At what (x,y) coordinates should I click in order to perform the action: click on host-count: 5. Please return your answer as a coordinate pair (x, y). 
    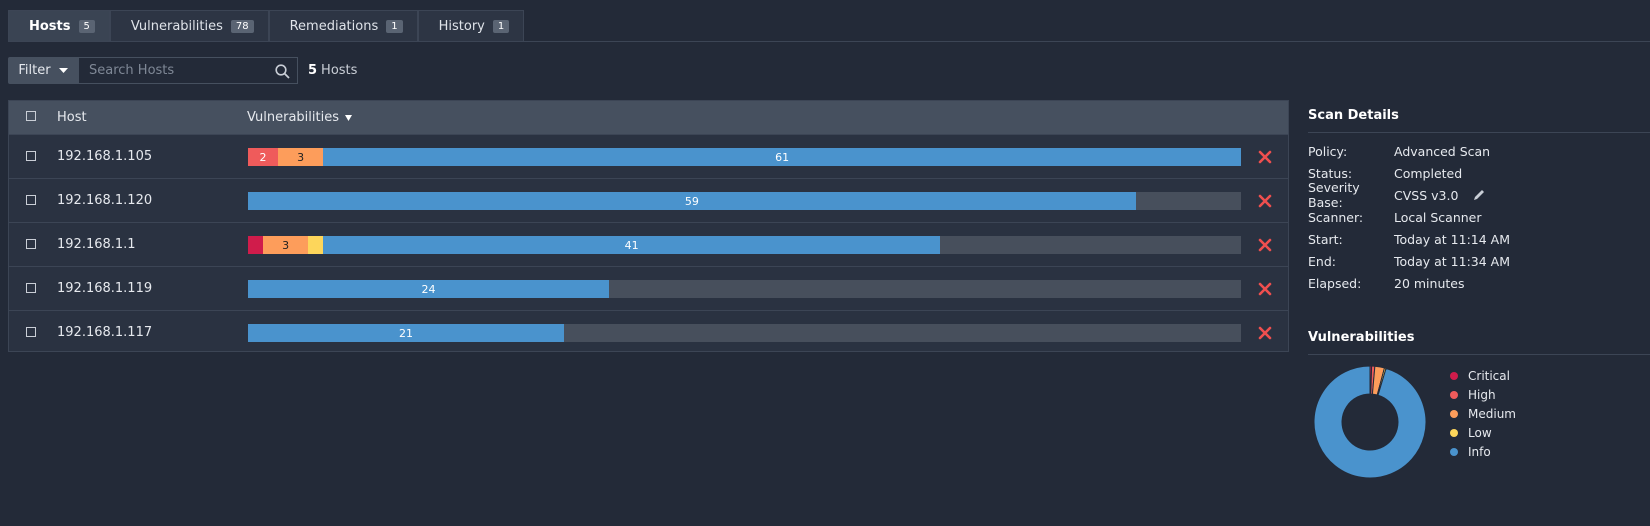
    Looking at the image, I should click on (313, 70).